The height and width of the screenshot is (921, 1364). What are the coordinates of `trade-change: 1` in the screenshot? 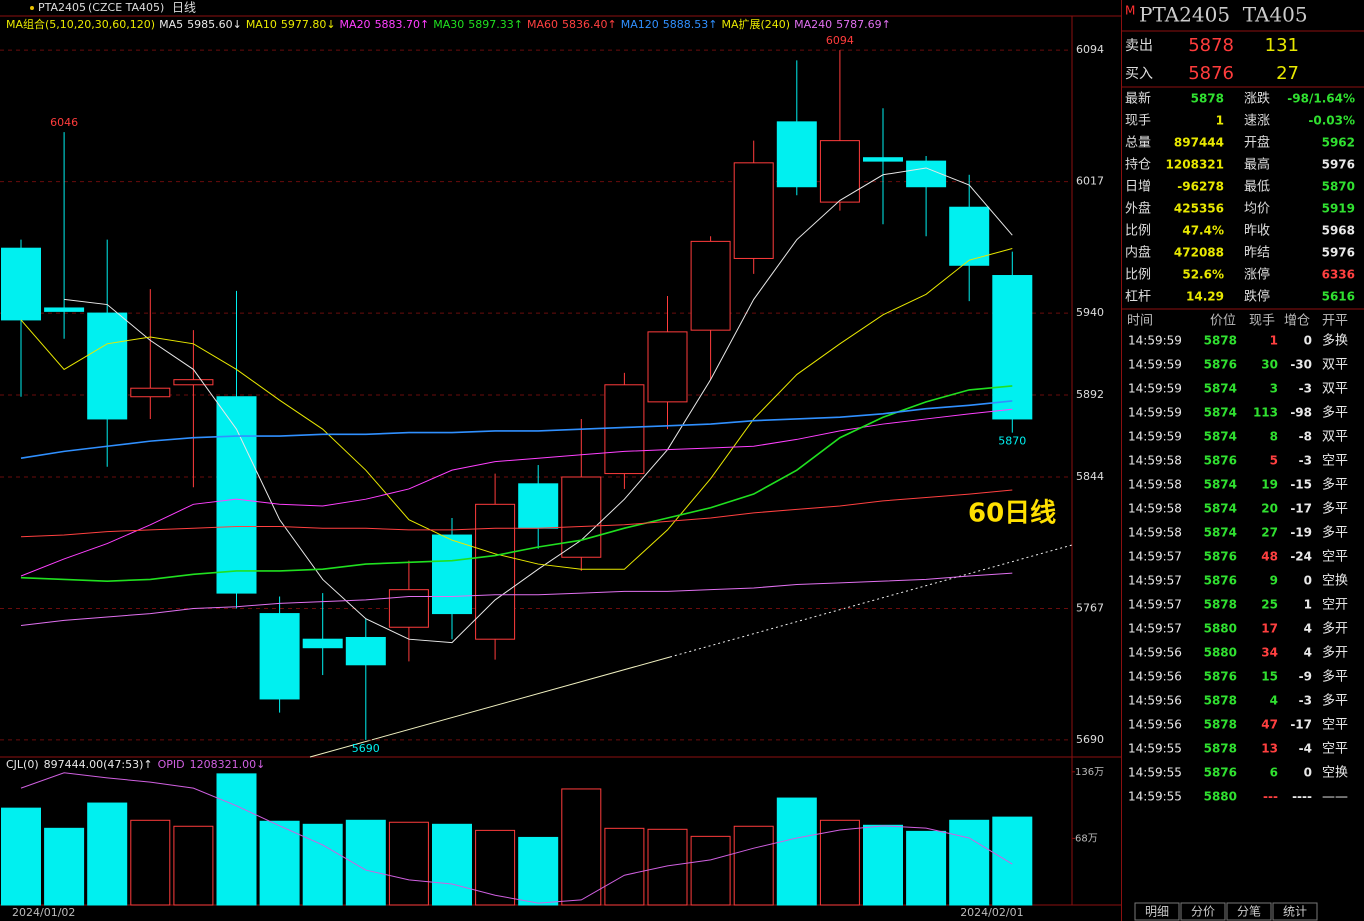 It's located at (1308, 605).